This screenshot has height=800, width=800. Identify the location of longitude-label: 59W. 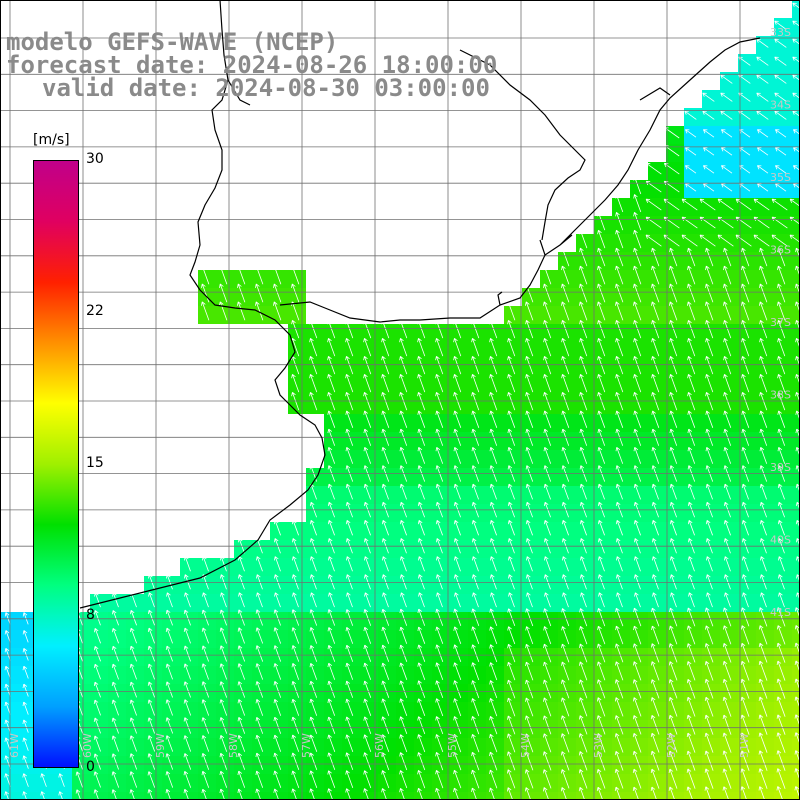
(160, 745).